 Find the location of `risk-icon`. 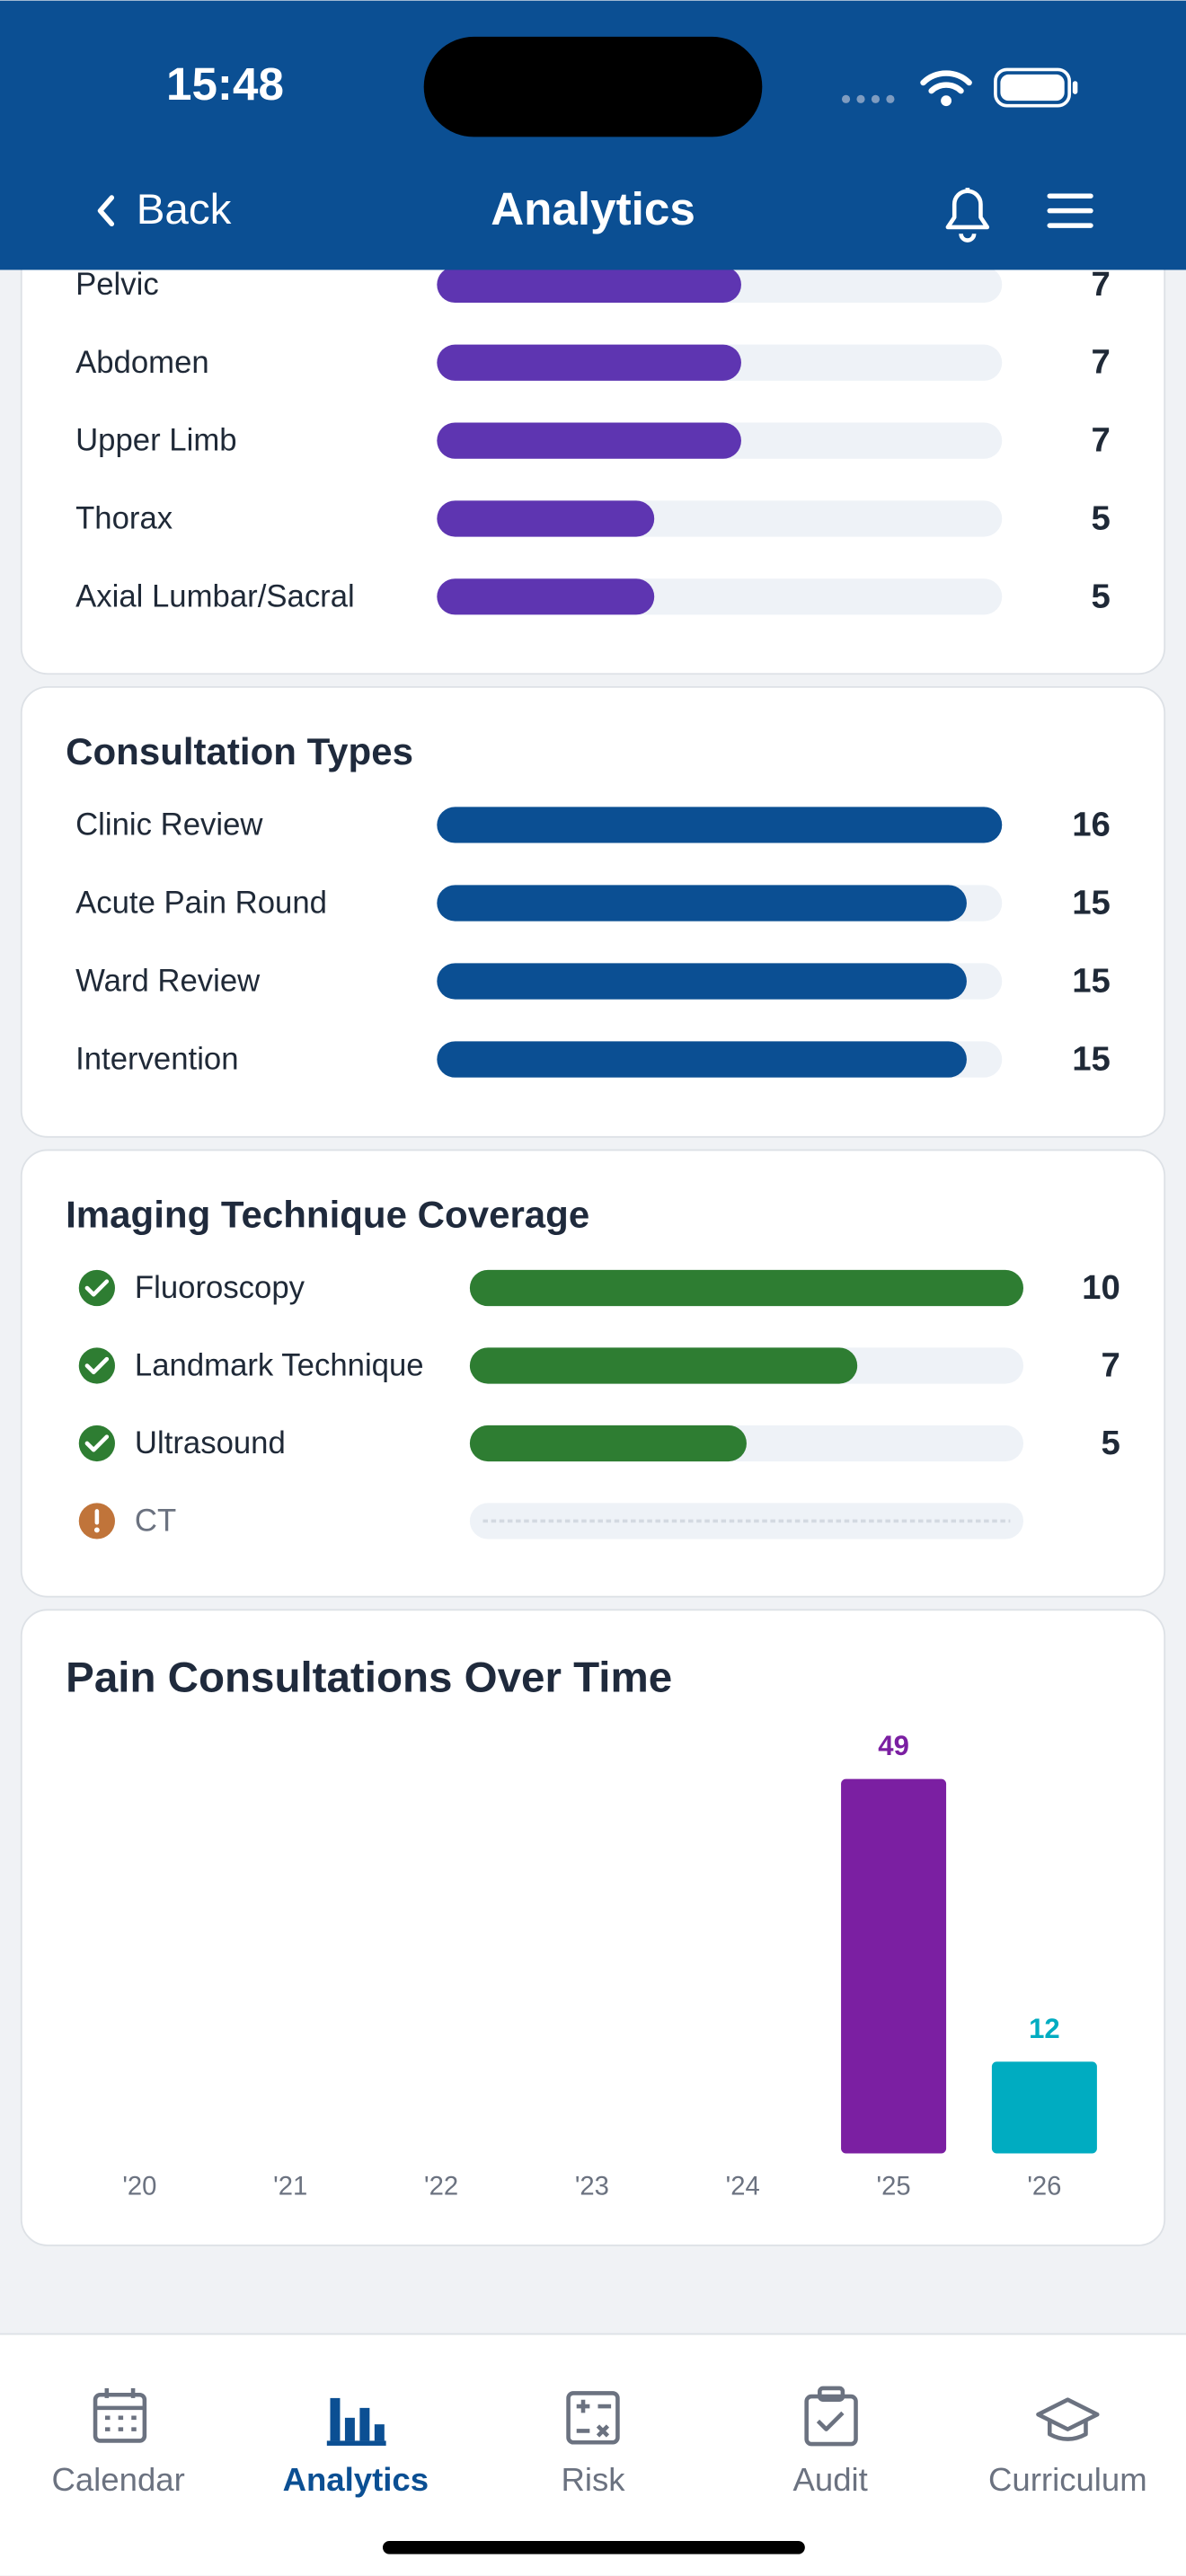

risk-icon is located at coordinates (593, 2418).